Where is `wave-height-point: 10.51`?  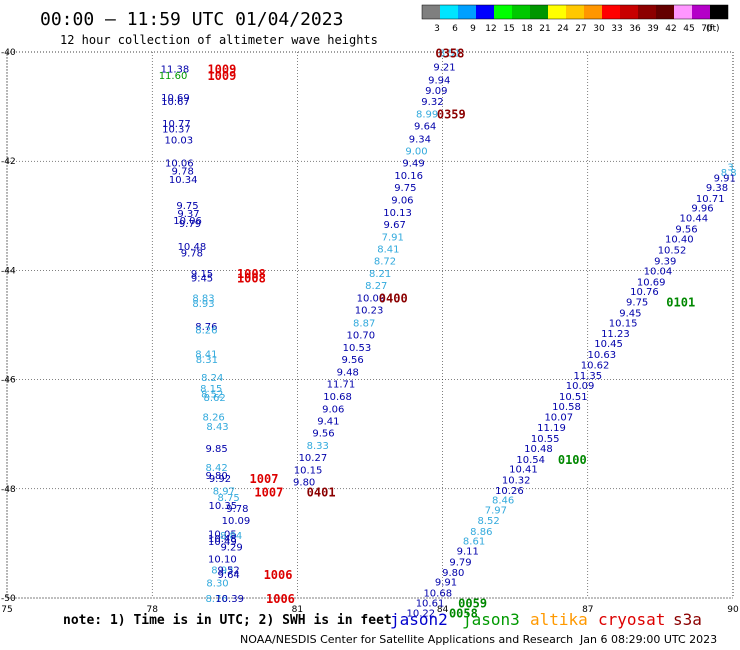
wave-height-point: 10.51 is located at coordinates (573, 397).